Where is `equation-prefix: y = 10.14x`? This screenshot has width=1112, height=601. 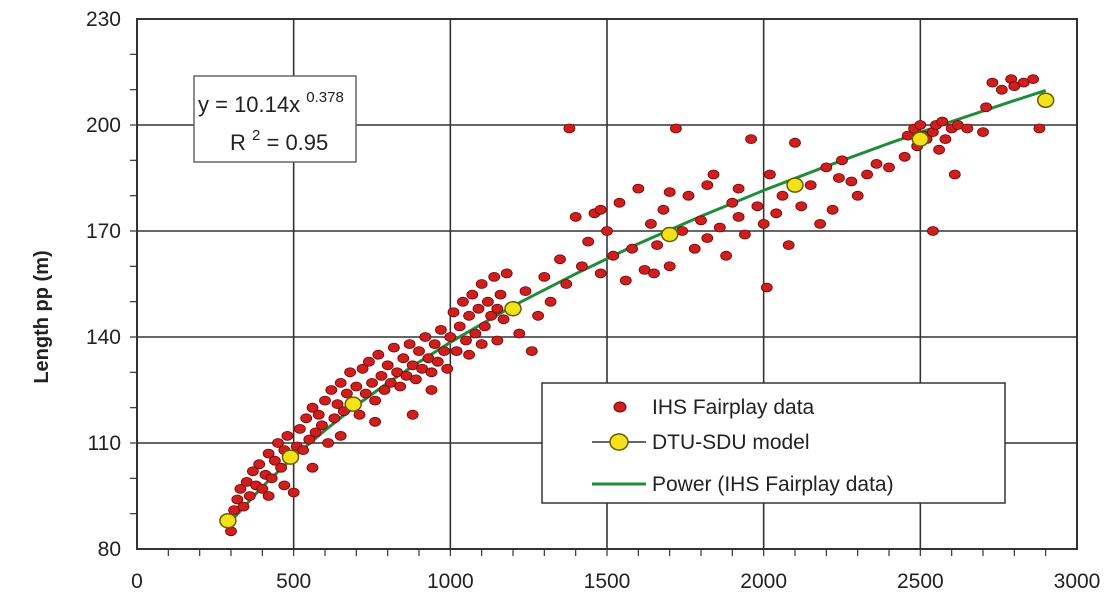
equation-prefix: y = 10.14x is located at coordinates (249, 104).